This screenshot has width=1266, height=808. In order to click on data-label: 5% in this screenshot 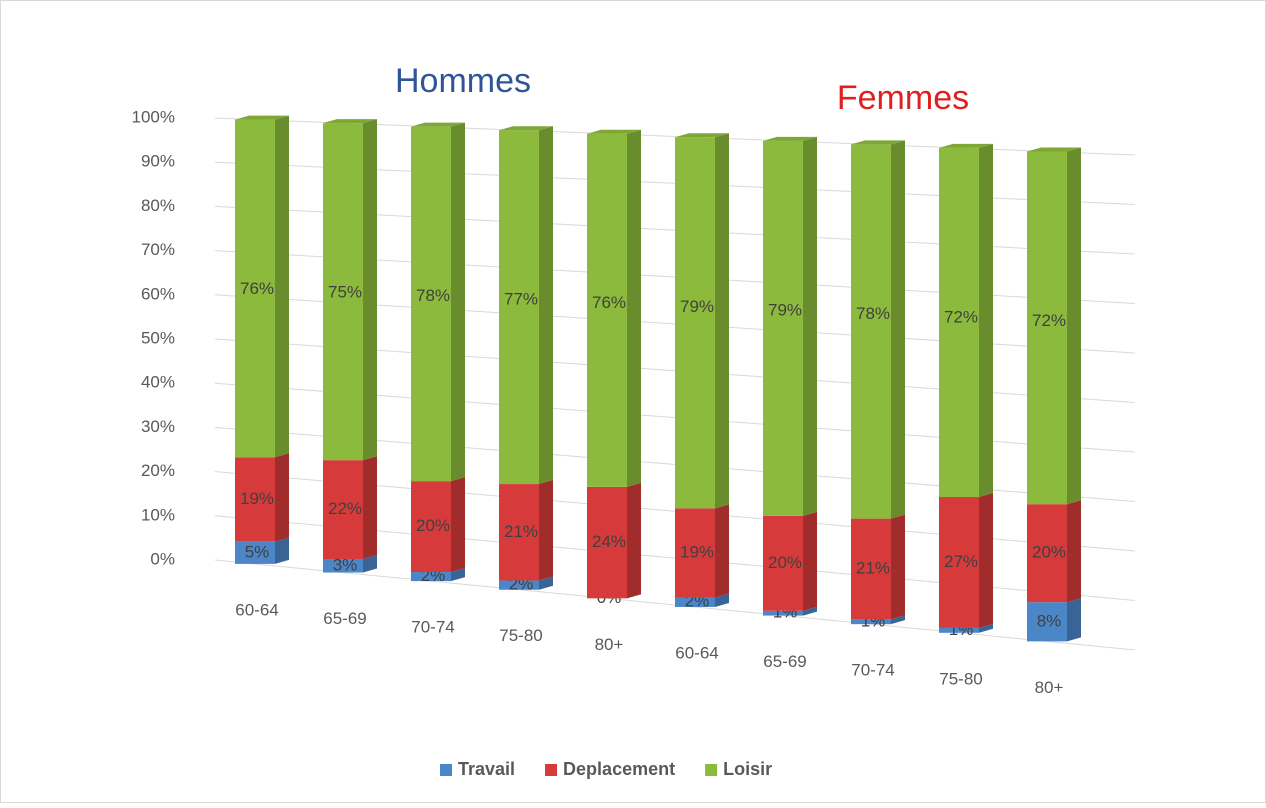, I will do `click(257, 551)`.